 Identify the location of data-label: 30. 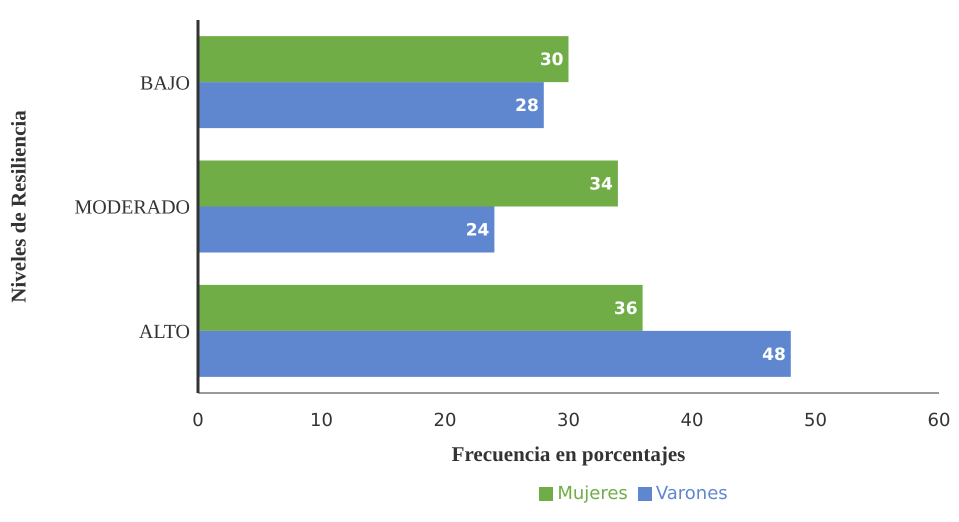
(552, 60).